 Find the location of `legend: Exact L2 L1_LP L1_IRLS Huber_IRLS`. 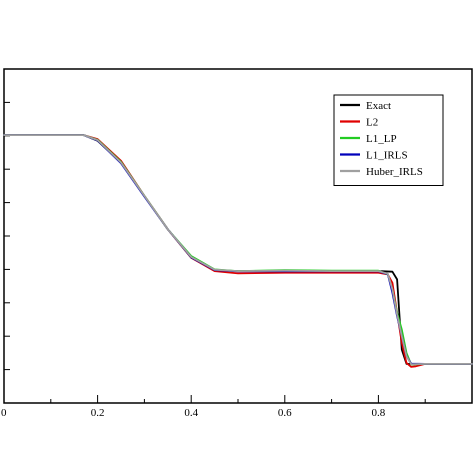

legend: Exact L2 L1_LP L1_IRLS Huber_IRLS is located at coordinates (388, 140).